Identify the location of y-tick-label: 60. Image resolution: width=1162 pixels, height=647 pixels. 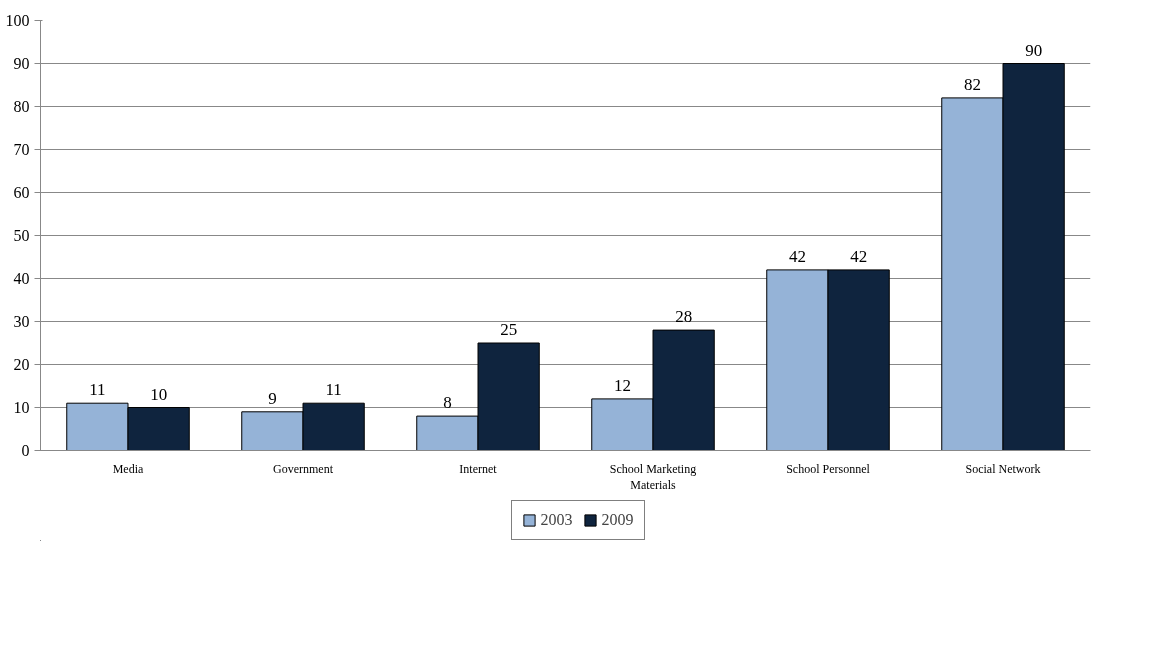
(21, 192).